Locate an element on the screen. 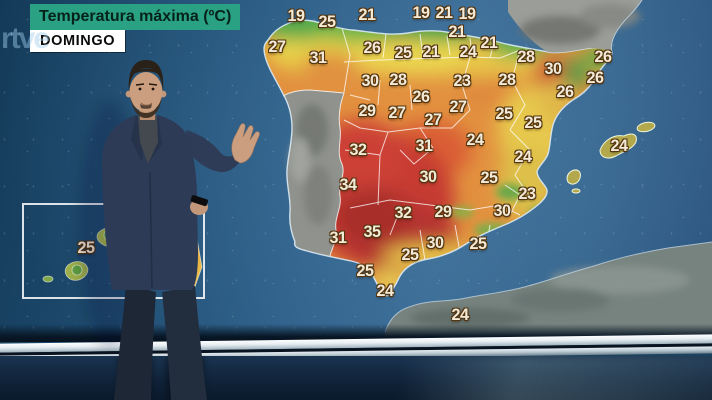  balearic-islands is located at coordinates (611, 157).